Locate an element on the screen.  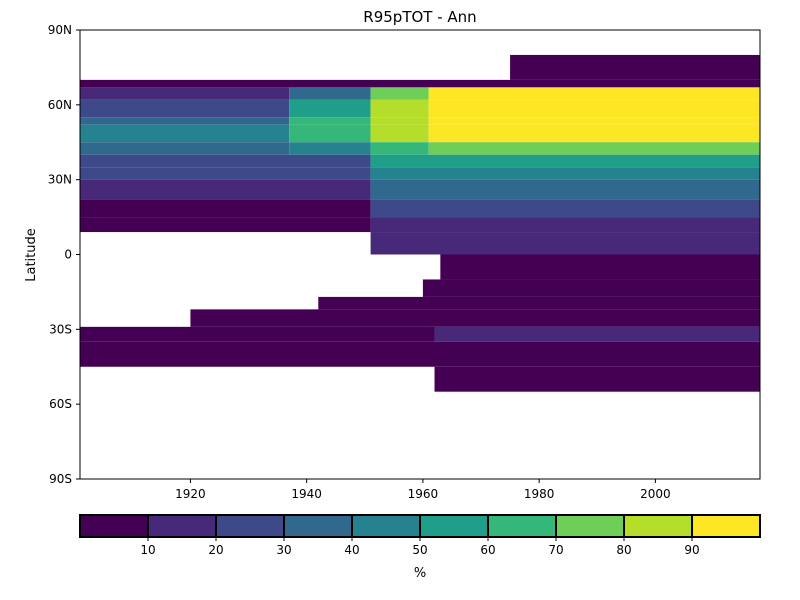
x-axis: 1920 1940 1960 1980 2000 is located at coordinates (423, 490).